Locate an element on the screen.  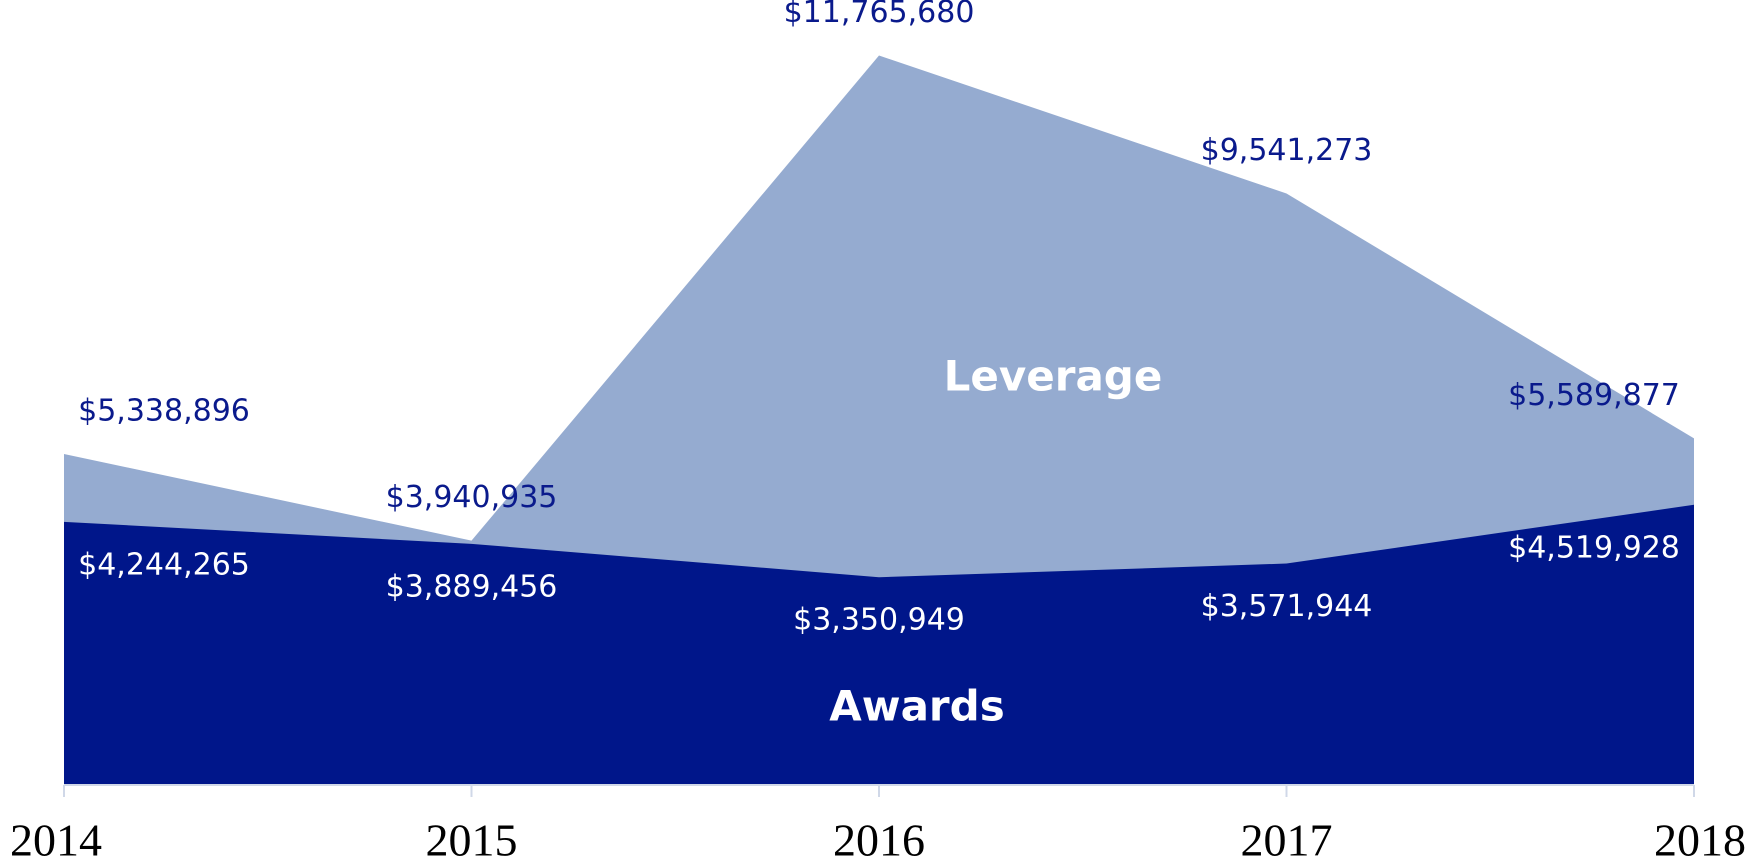
value-label: $3,889,456 is located at coordinates (472, 586).